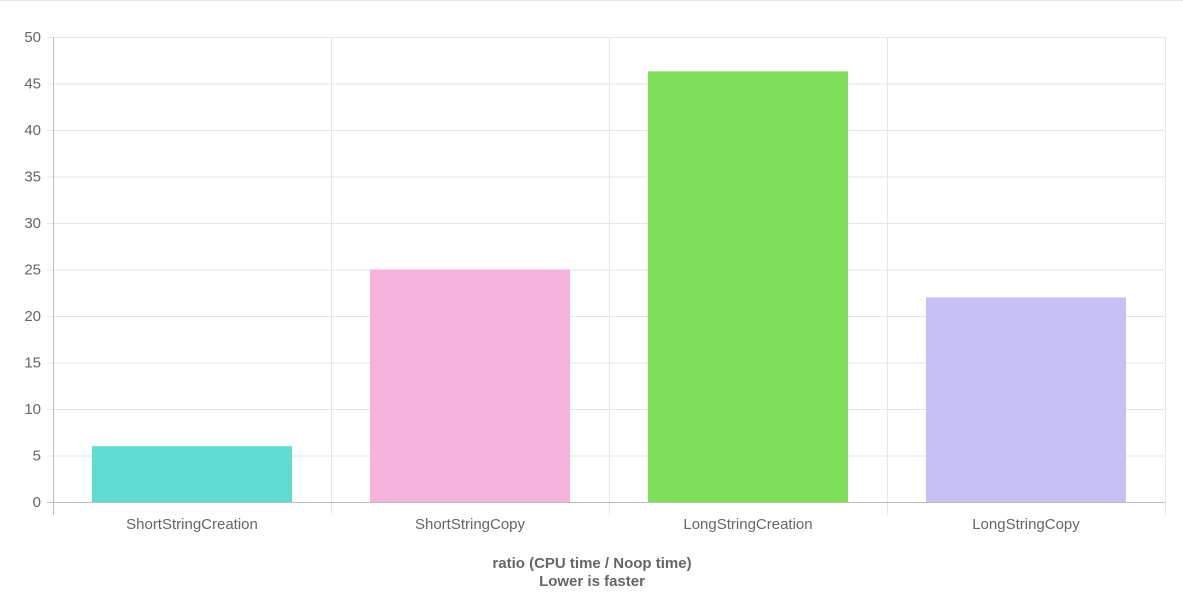 The width and height of the screenshot is (1183, 593). I want to click on y-tick-label: 15, so click(32, 363).